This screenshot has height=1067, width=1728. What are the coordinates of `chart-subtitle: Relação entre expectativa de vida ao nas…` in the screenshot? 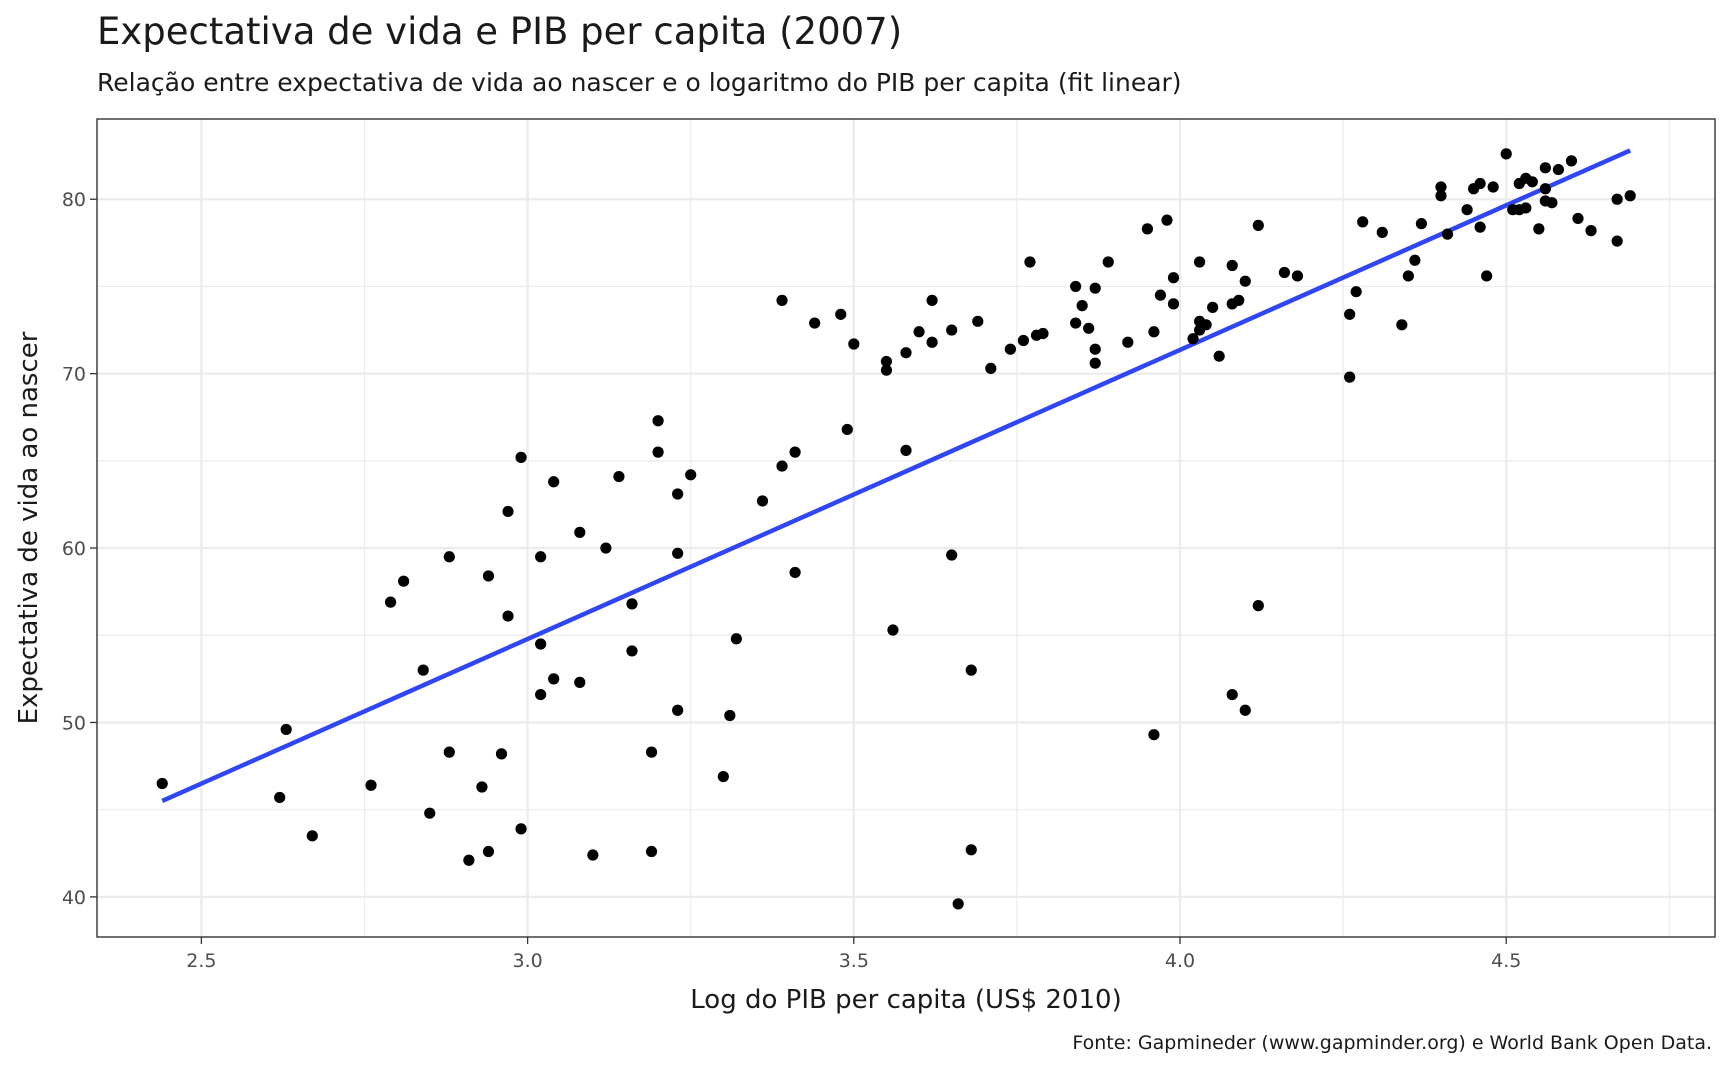 It's located at (639, 82).